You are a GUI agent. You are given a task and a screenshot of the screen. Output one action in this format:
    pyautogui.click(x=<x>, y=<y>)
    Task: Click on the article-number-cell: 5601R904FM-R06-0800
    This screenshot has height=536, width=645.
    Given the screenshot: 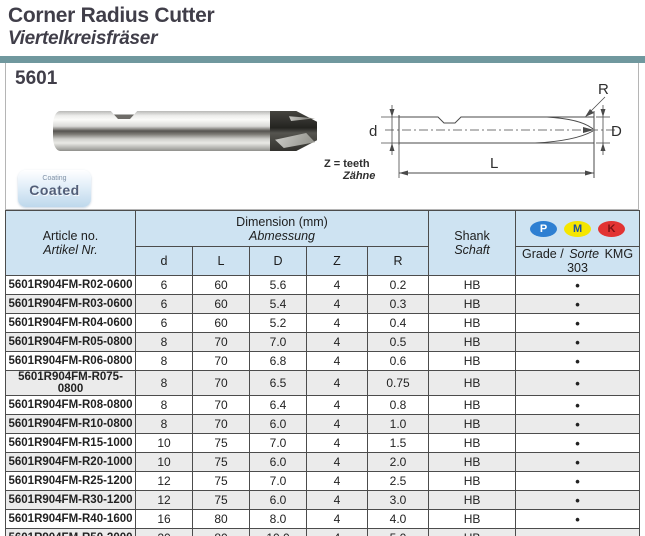 What is the action you would take?
    pyautogui.click(x=70, y=361)
    